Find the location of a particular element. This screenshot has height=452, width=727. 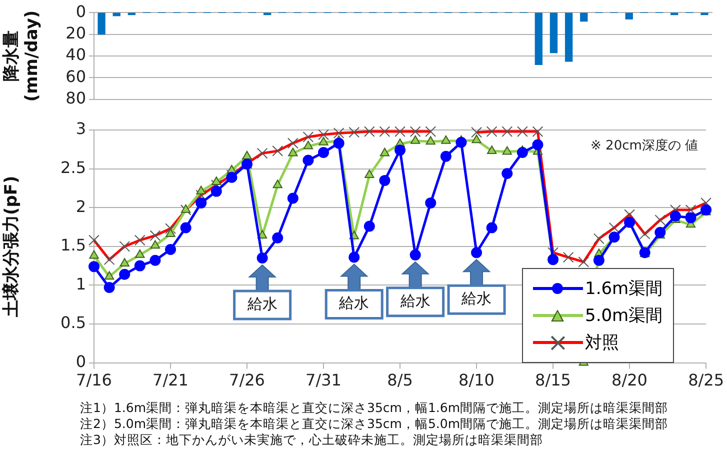

legend-label: 1.6m渠間 is located at coordinates (624, 289).